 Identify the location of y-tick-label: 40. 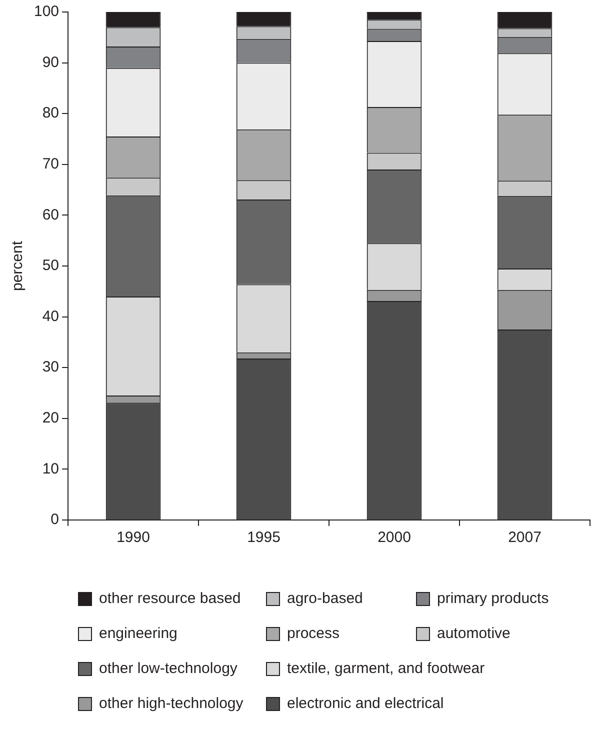
(51, 316).